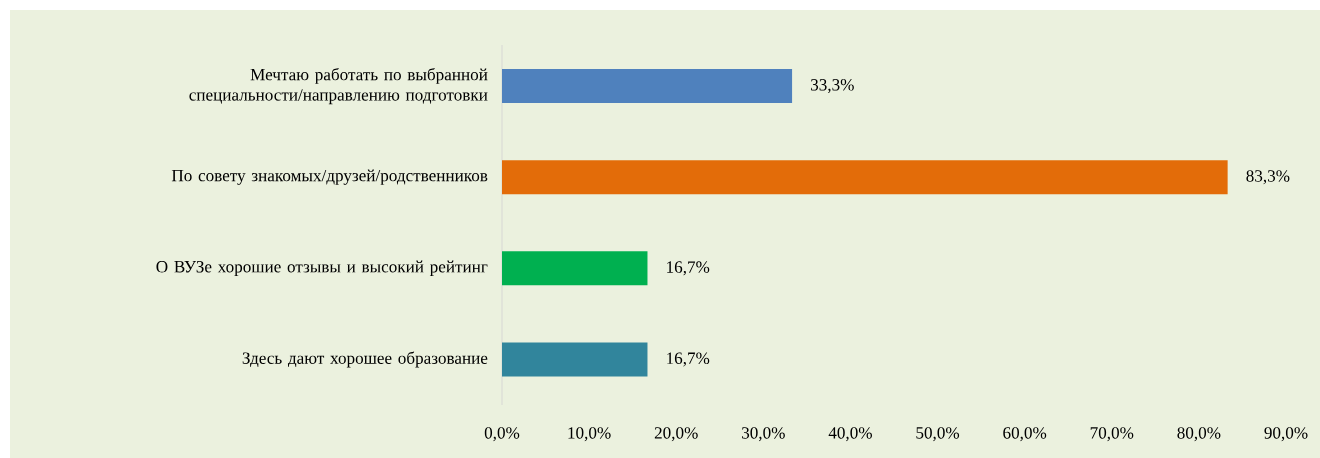 This screenshot has height=458, width=1320. Describe the element at coordinates (502, 434) in the screenshot. I see `x-tick-label: 0,0%` at that location.